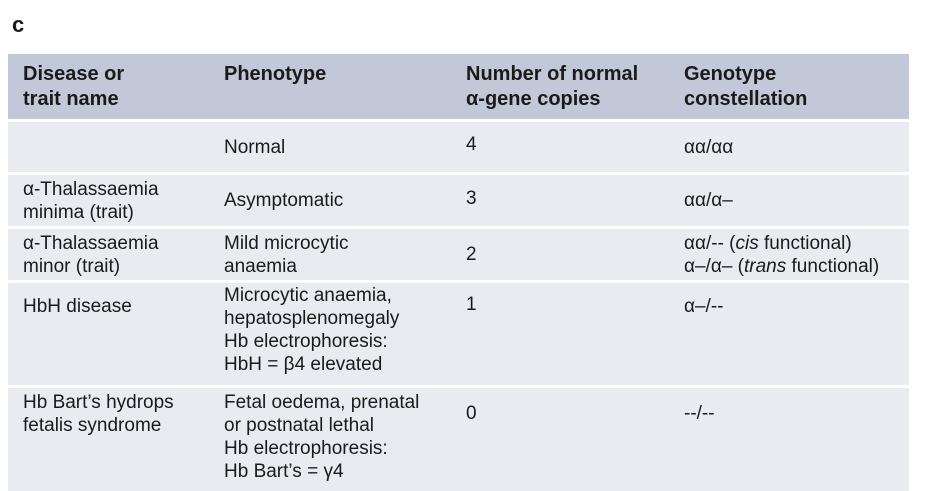 This screenshot has width=934, height=491. Describe the element at coordinates (471, 198) in the screenshot. I see `copies-value: 3` at that location.